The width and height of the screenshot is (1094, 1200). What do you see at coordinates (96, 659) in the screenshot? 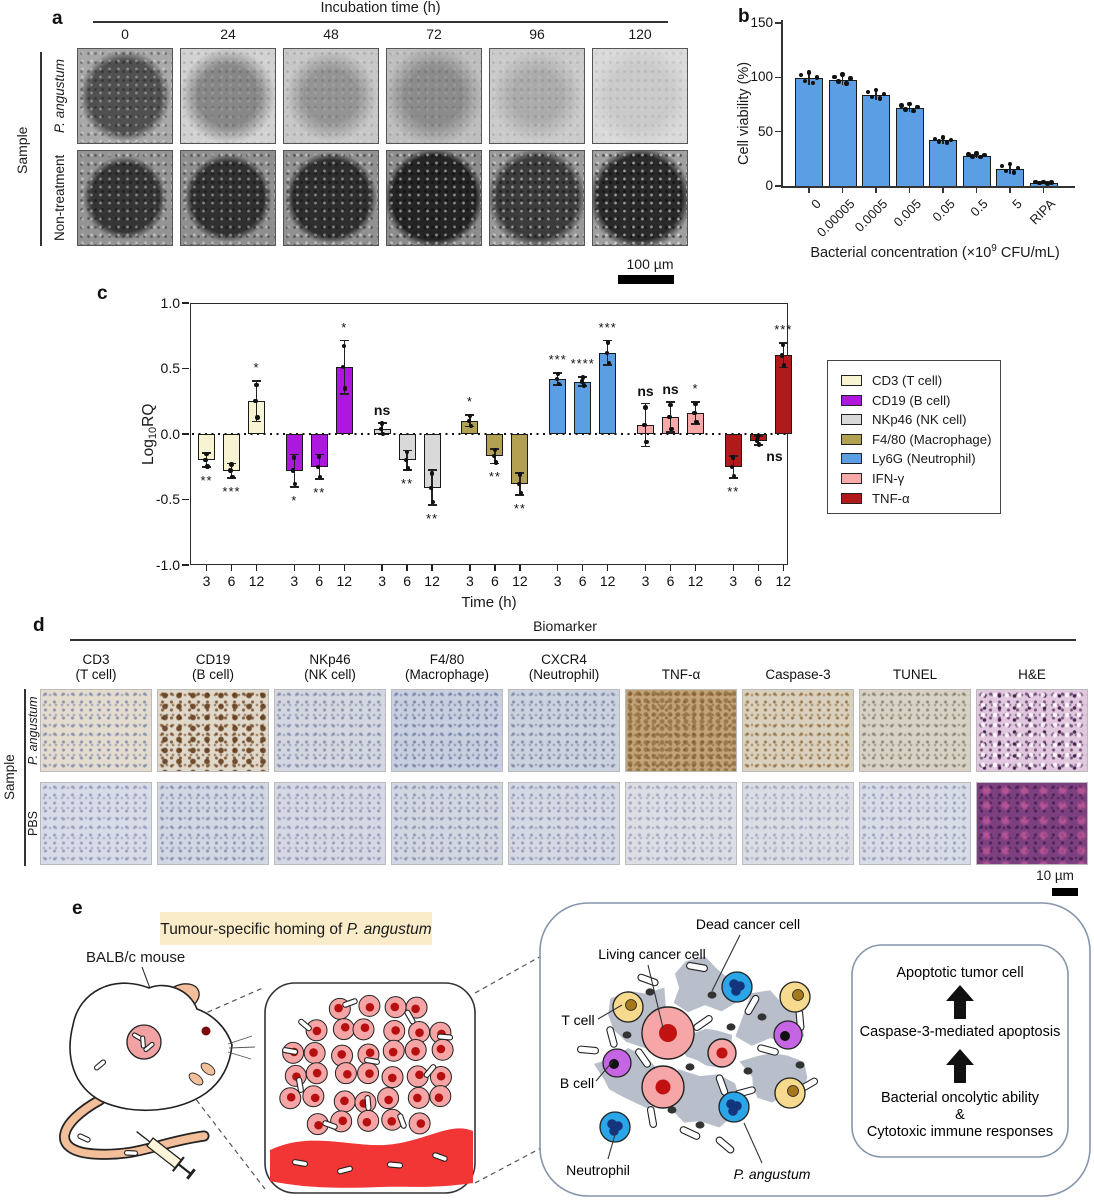
I see `panel-d-col-line1: CD3` at bounding box center [96, 659].